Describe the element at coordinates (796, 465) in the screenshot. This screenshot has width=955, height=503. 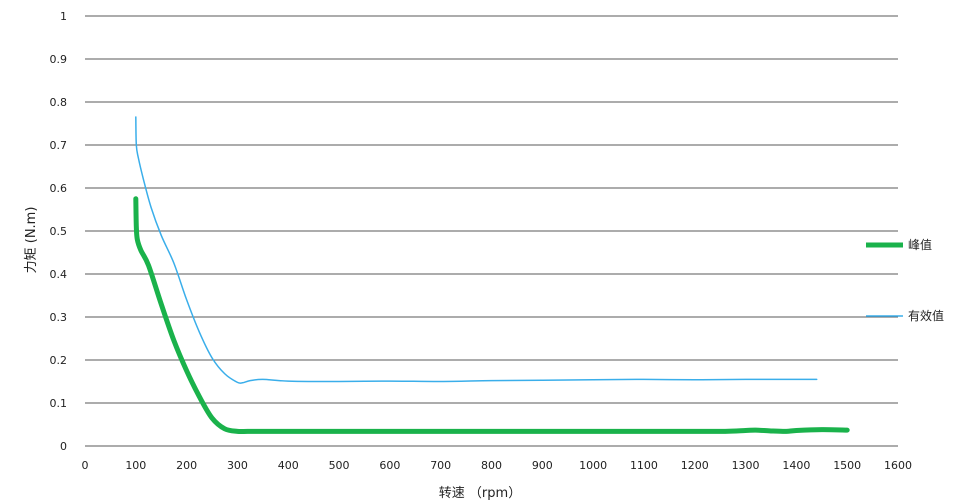
I see `x-tick-label: 1400` at that location.